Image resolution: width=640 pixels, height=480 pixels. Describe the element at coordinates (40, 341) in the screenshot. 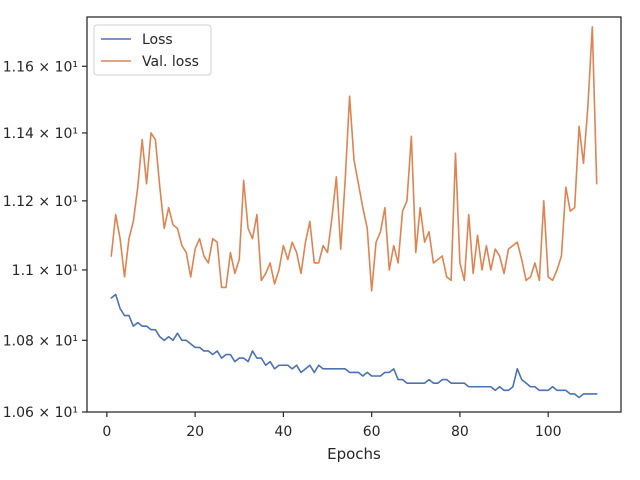

I see `y-tick-label: 1.08 × 10¹` at that location.